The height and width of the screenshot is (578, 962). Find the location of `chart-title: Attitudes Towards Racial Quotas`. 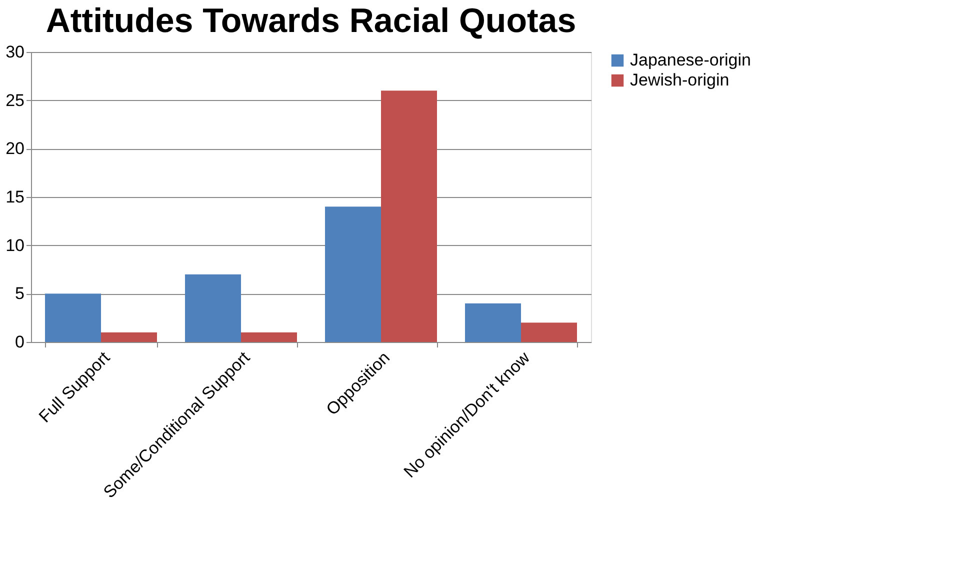

chart-title: Attitudes Towards Racial Quotas is located at coordinates (311, 21).